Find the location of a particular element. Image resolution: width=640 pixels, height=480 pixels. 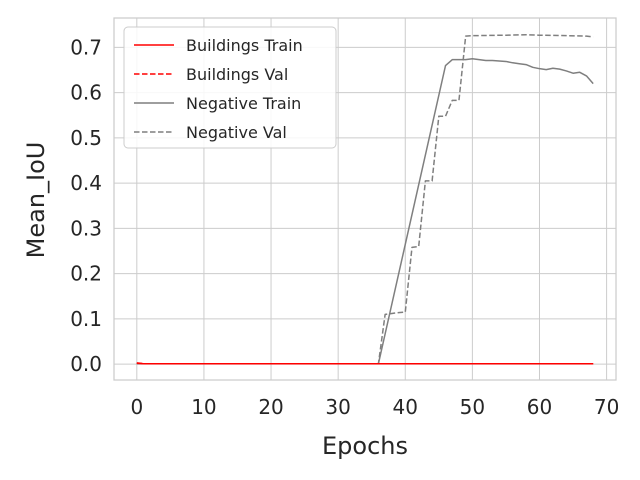

y-tick-label: 0.3 is located at coordinates (86, 228).